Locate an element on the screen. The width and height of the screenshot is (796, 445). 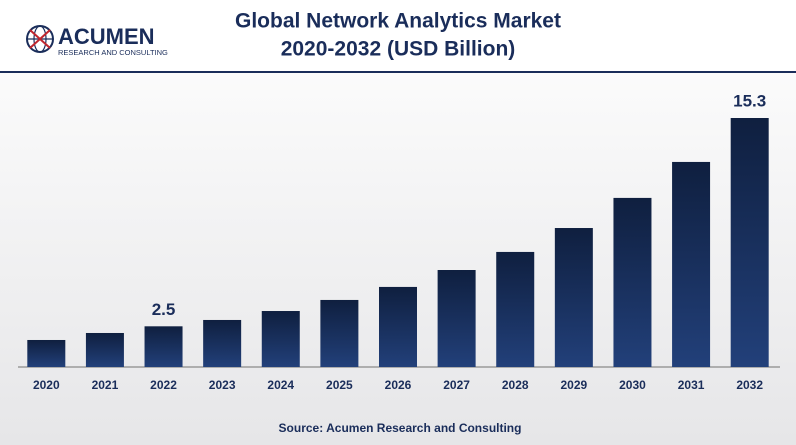
source: Source: Acumen Research and Consulting is located at coordinates (400, 428).